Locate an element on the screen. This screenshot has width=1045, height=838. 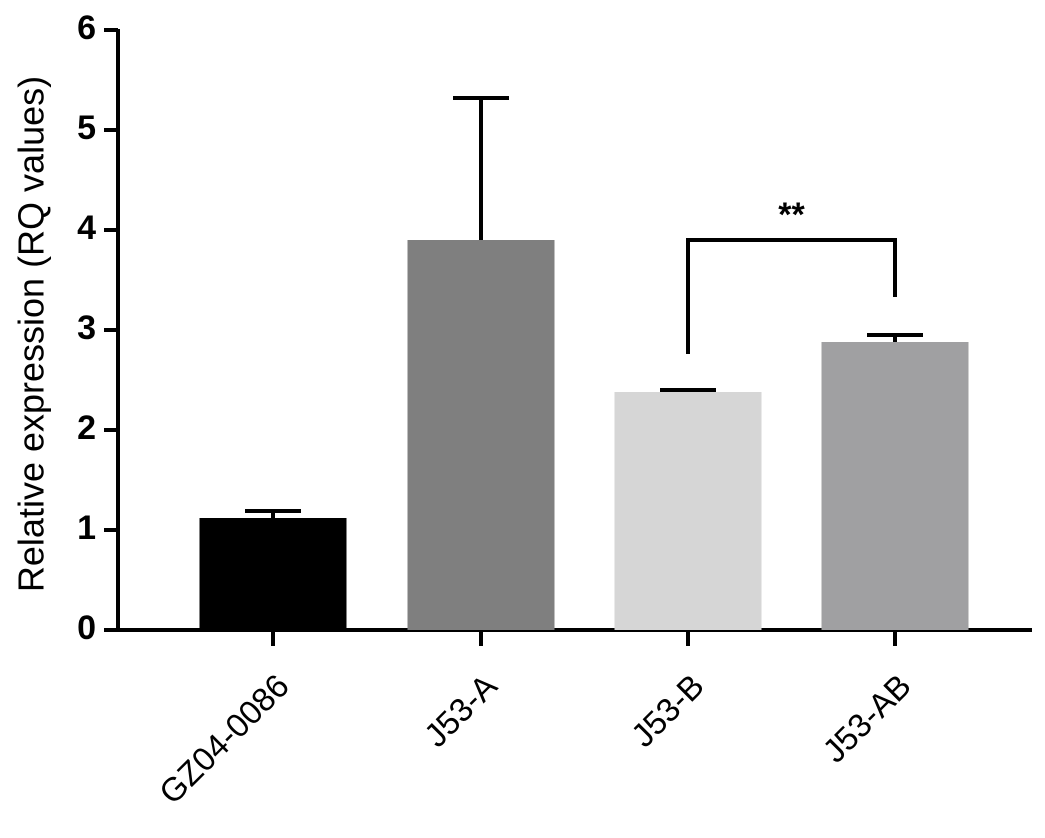
x-tick-label: GZ04-0086 is located at coordinates (224, 739).